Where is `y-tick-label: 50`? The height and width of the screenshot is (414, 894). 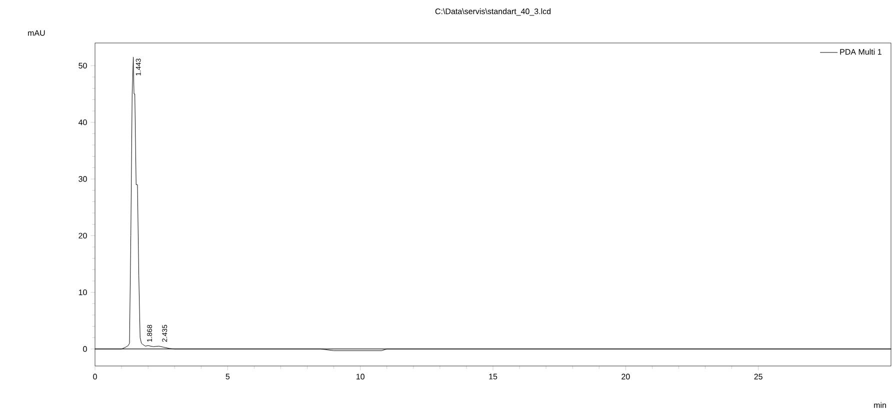 y-tick-label: 50 is located at coordinates (82, 65).